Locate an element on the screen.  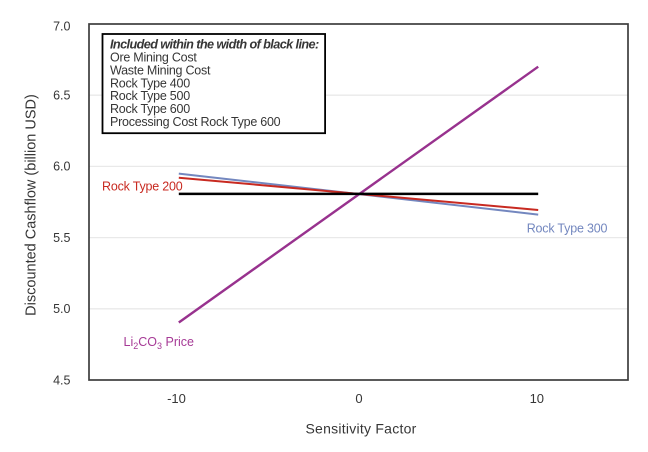
svg-text: Rock Type 400 is located at coordinates (150, 83).